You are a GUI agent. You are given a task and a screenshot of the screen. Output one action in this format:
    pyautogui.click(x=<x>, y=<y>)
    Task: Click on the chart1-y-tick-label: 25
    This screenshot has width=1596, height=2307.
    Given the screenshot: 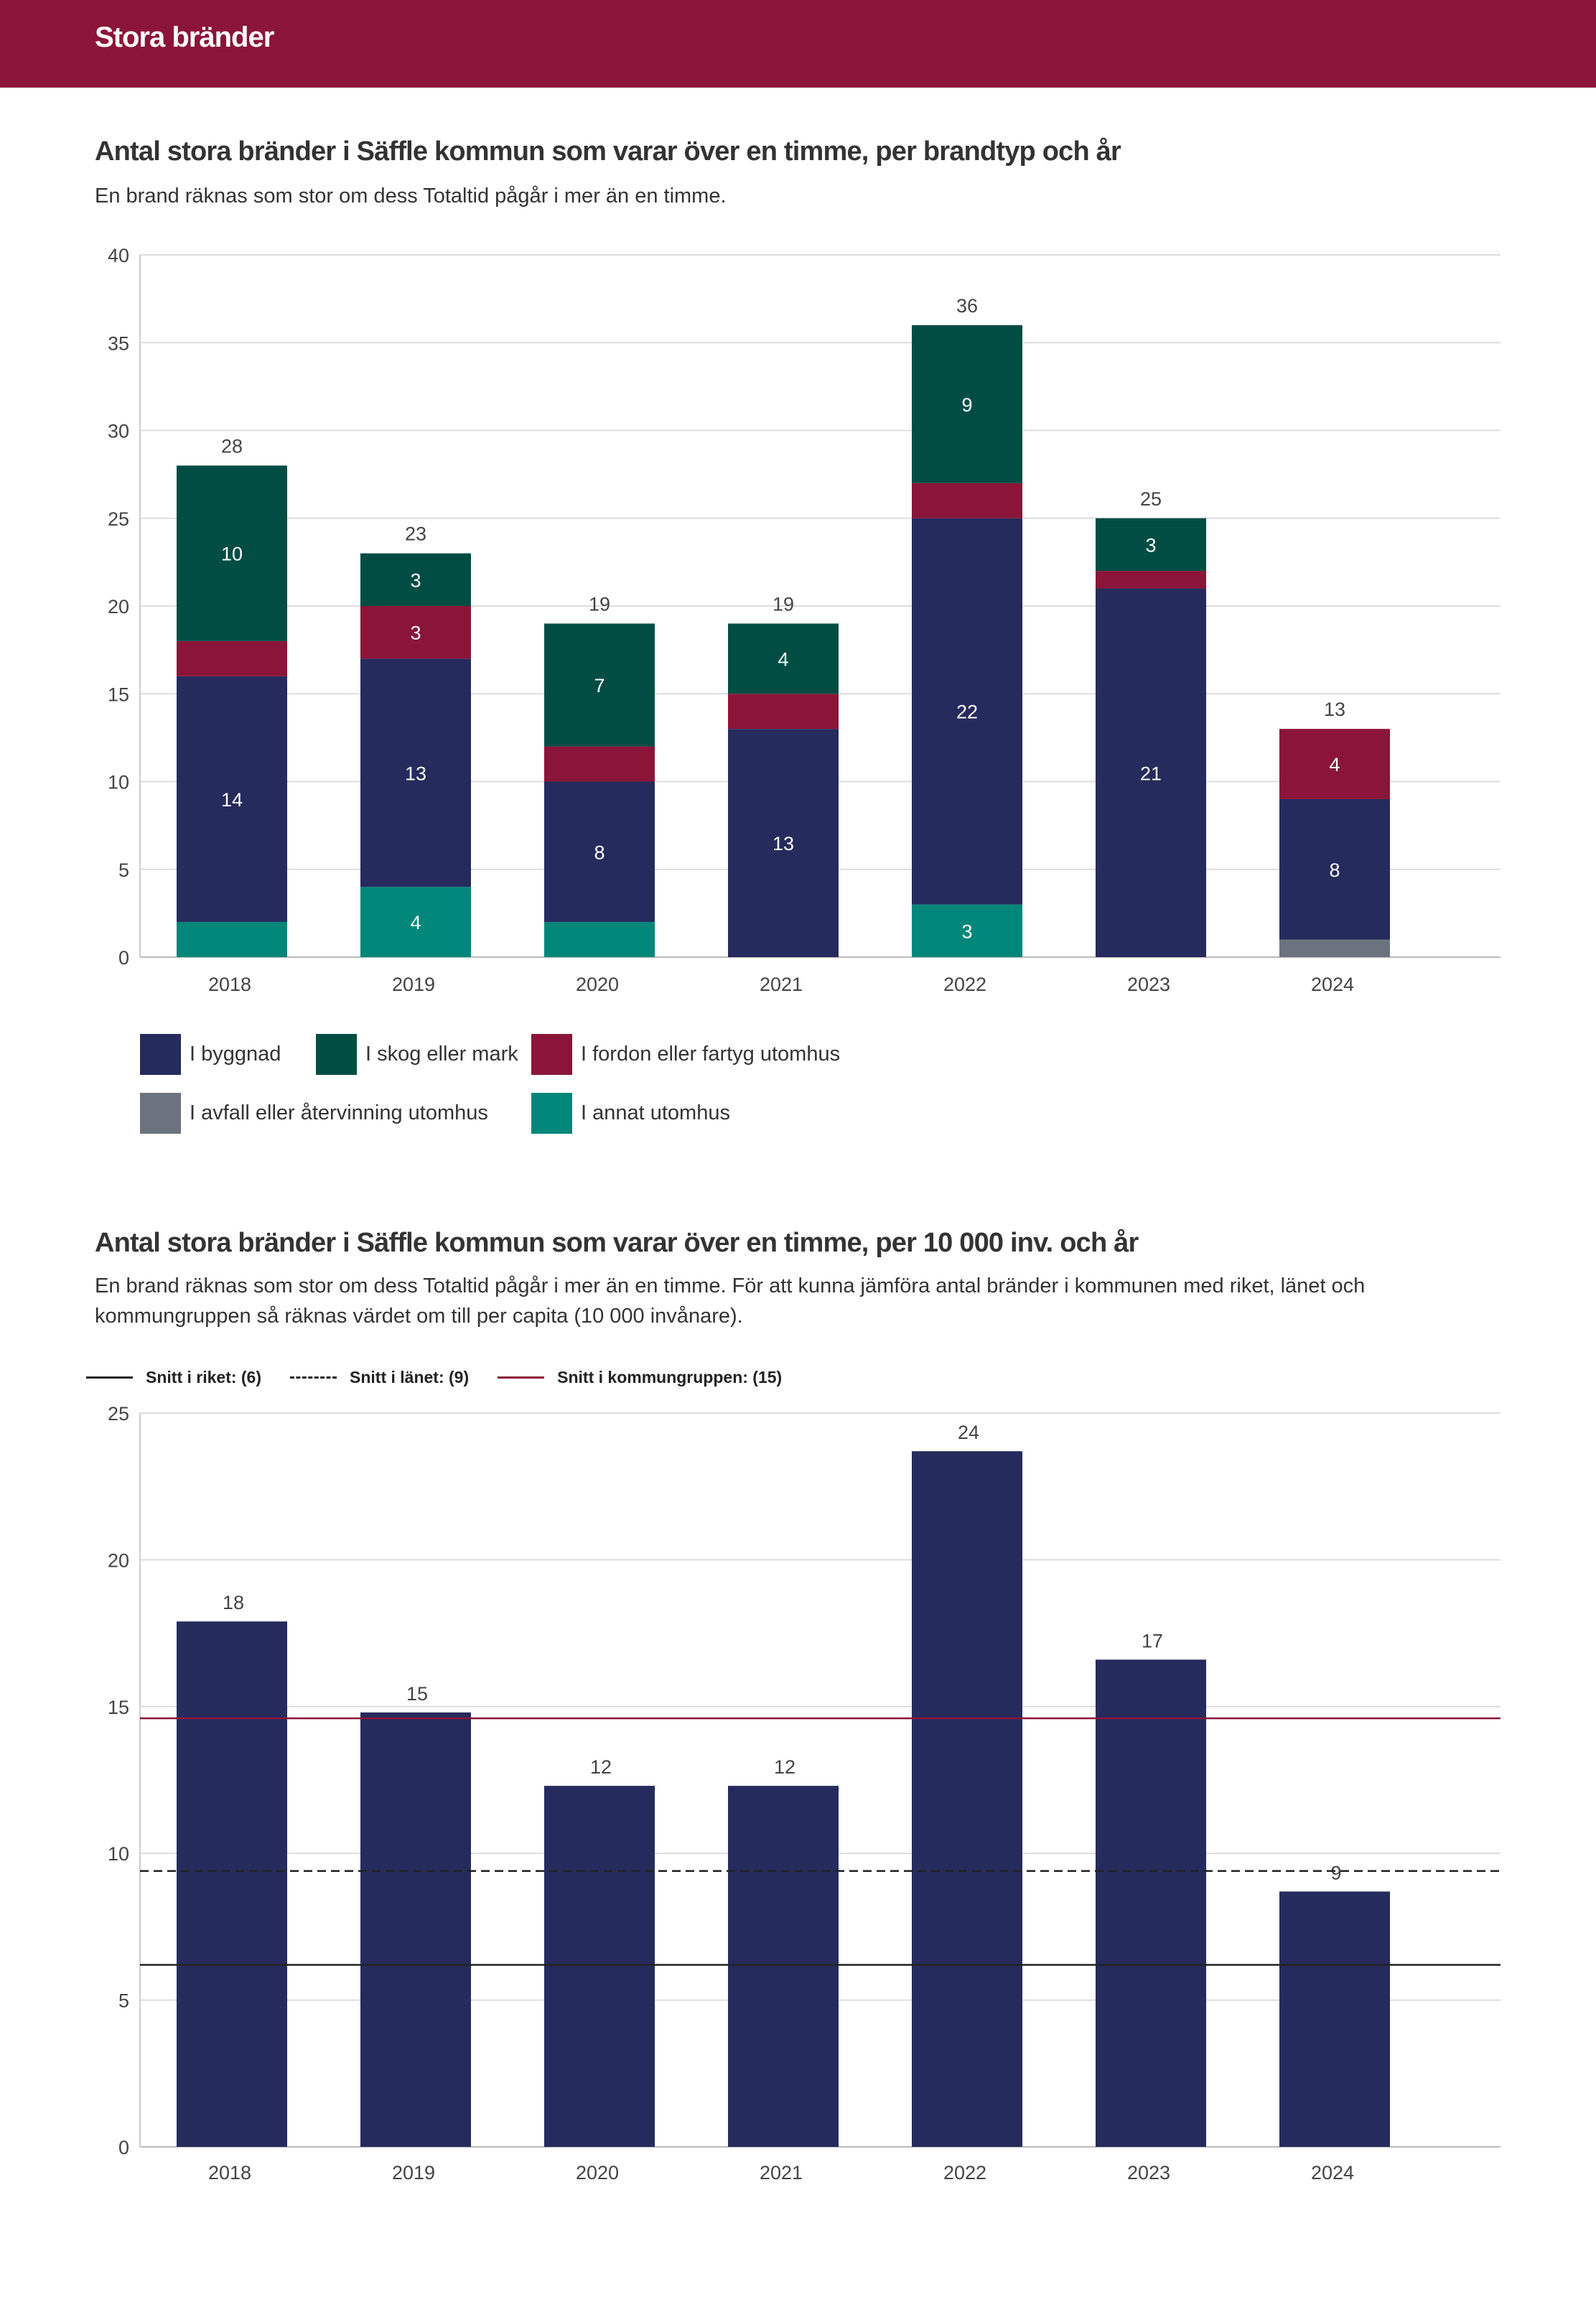 What is the action you would take?
    pyautogui.click(x=118, y=519)
    